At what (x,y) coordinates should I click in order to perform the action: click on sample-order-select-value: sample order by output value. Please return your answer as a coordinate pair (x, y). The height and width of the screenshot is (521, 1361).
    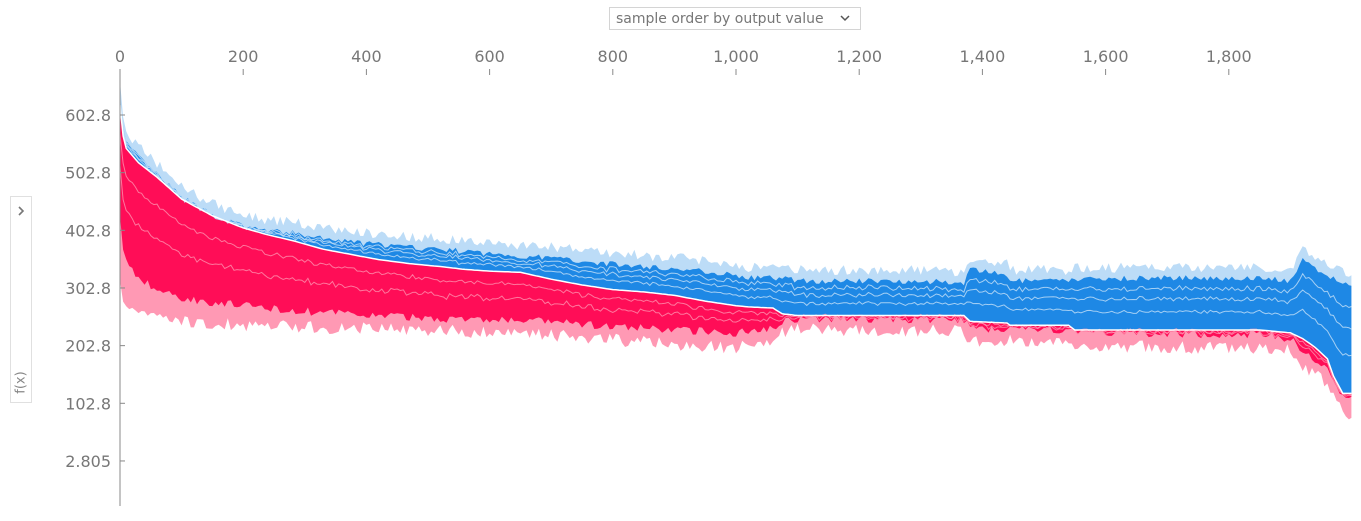
    Looking at the image, I should click on (720, 18).